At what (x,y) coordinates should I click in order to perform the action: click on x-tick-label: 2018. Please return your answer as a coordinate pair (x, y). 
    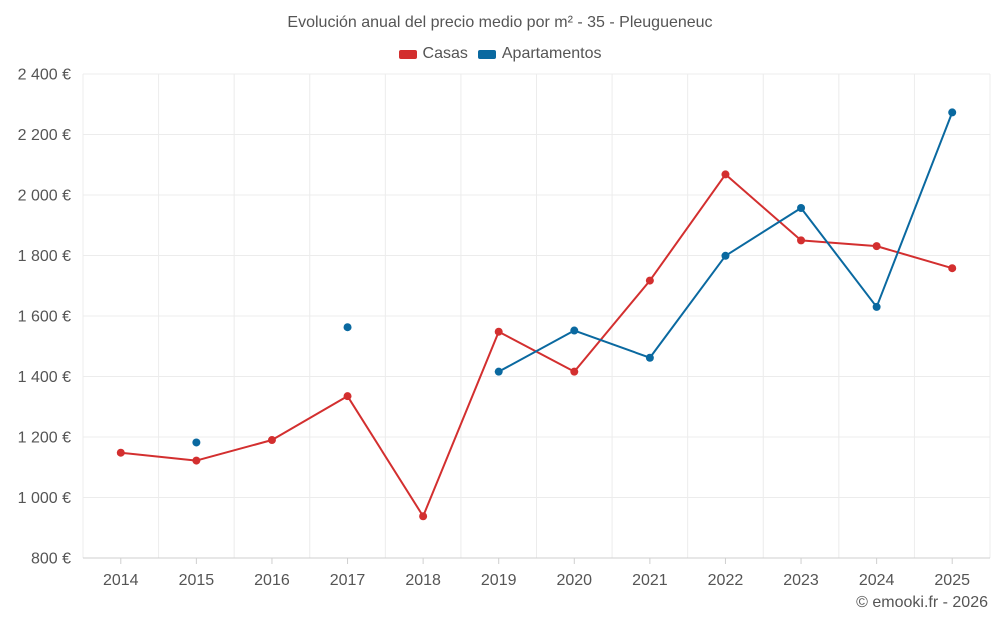
    Looking at the image, I should click on (423, 580).